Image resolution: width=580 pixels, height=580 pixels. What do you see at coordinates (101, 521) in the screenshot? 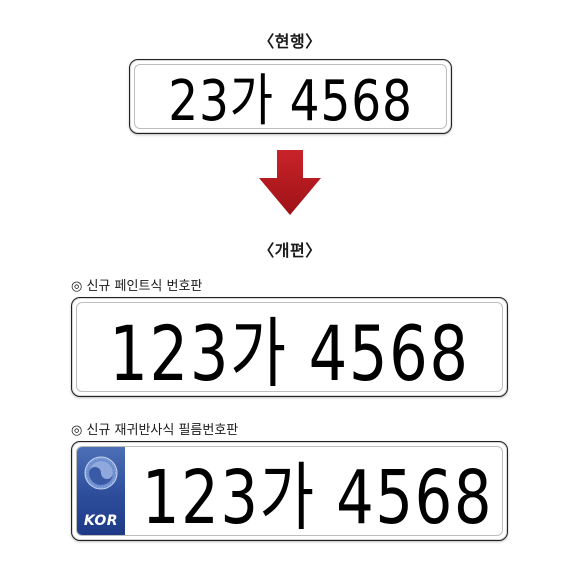
I see `country-code: KOR` at bounding box center [101, 521].